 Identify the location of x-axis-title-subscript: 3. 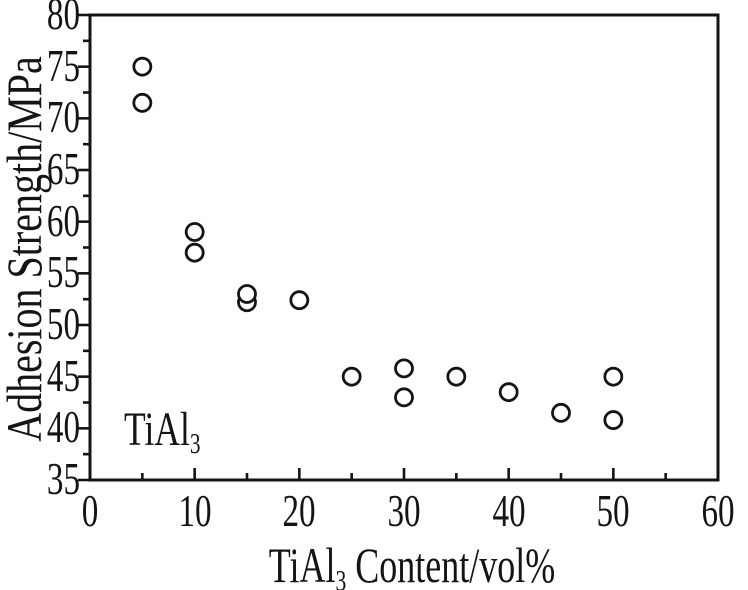
(341, 577).